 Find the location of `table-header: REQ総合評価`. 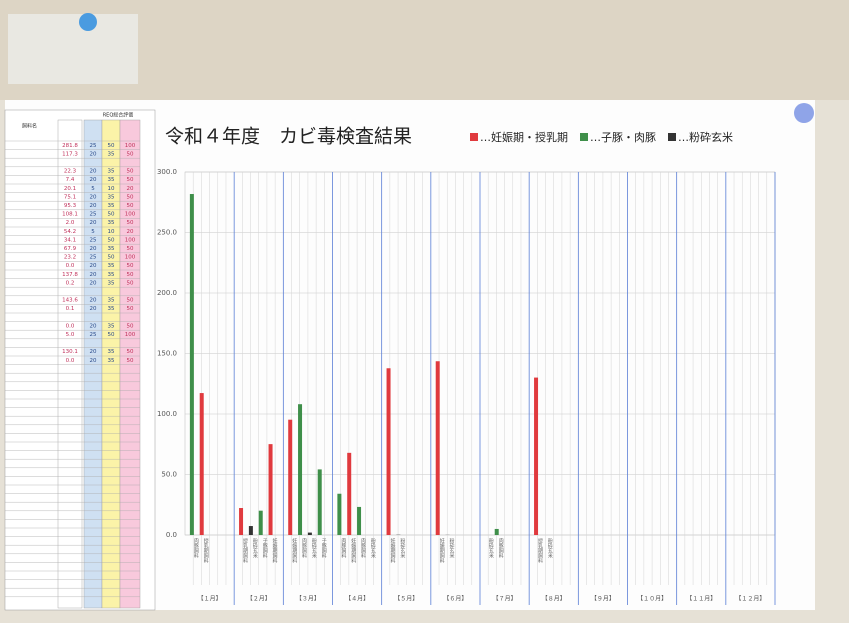

table-header: REQ総合評価 is located at coordinates (118, 115).